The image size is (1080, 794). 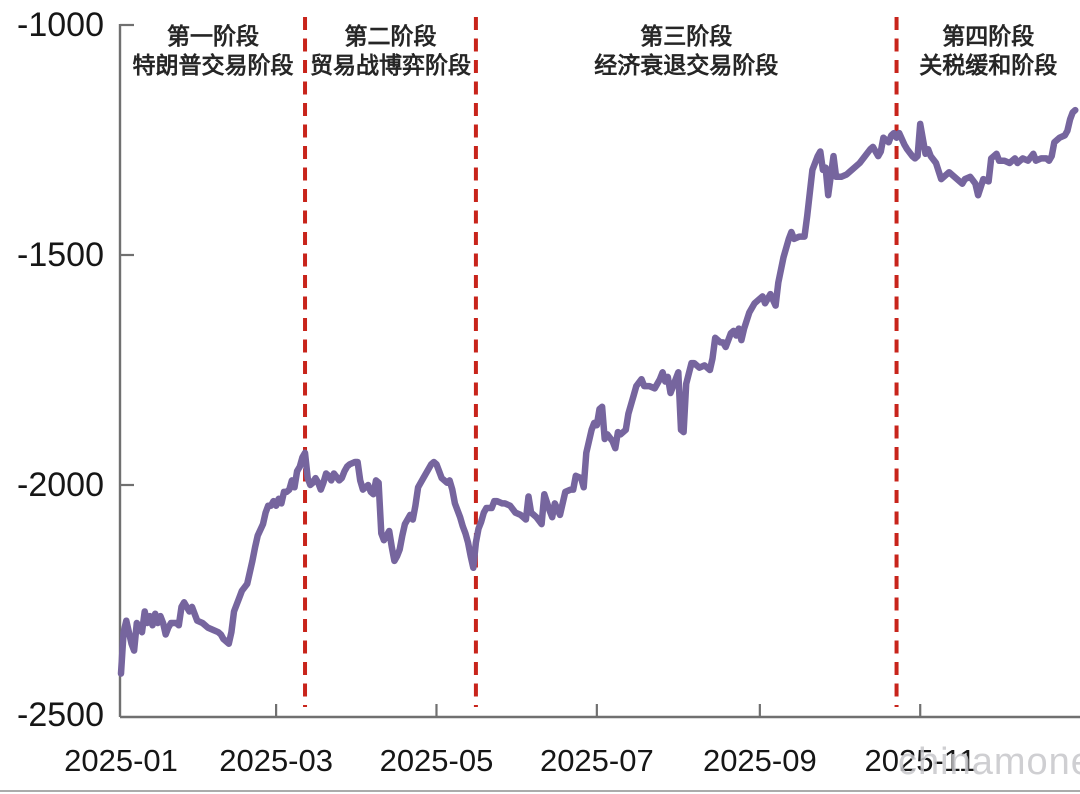 I want to click on x-axis-label-5: 2025-11, so click(x=920, y=760).